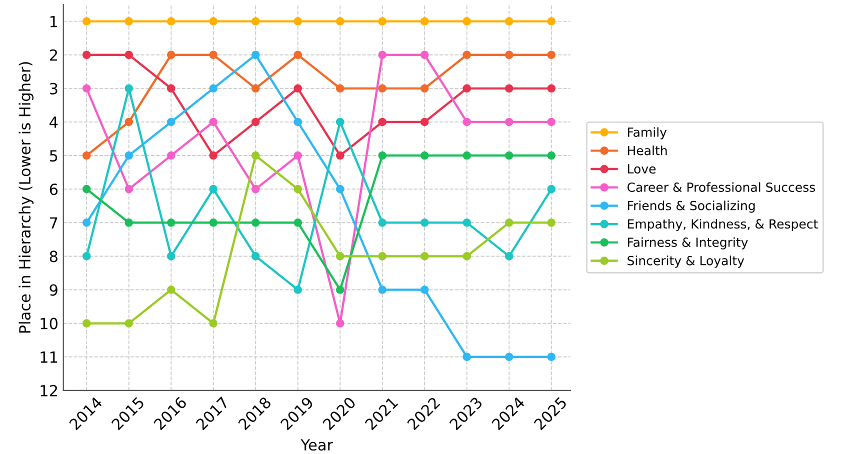  I want to click on legend-label: Love, so click(642, 169).